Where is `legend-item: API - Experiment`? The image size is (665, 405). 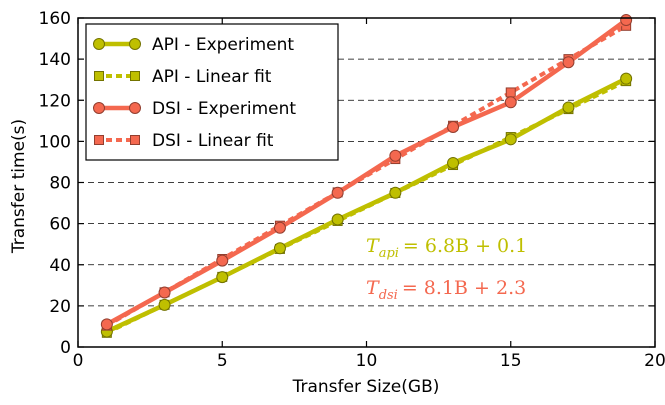 legend-item: API - Experiment is located at coordinates (193, 45).